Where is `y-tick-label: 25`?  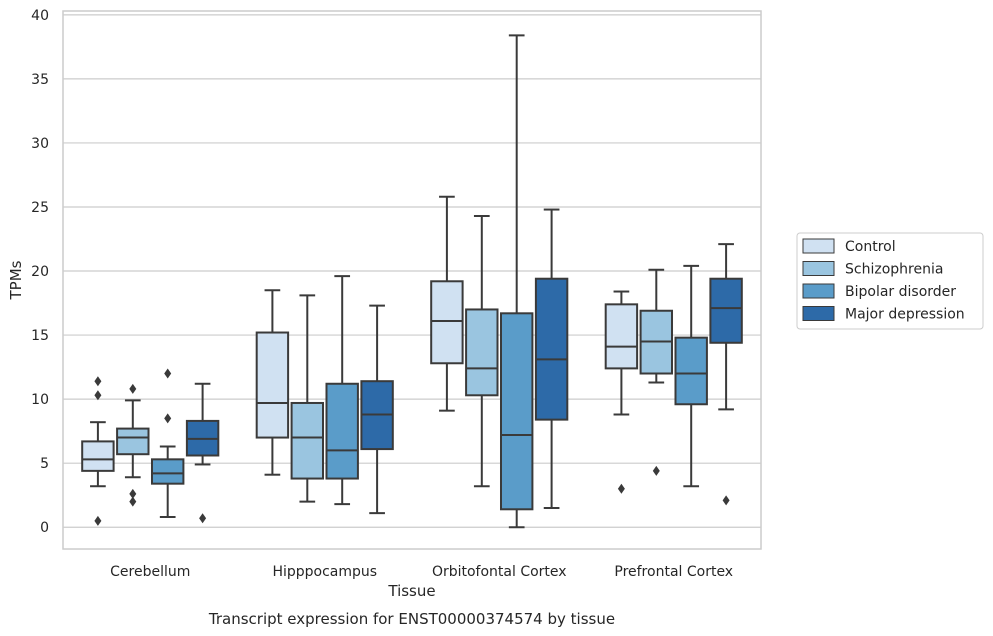 y-tick-label: 25 is located at coordinates (40, 208).